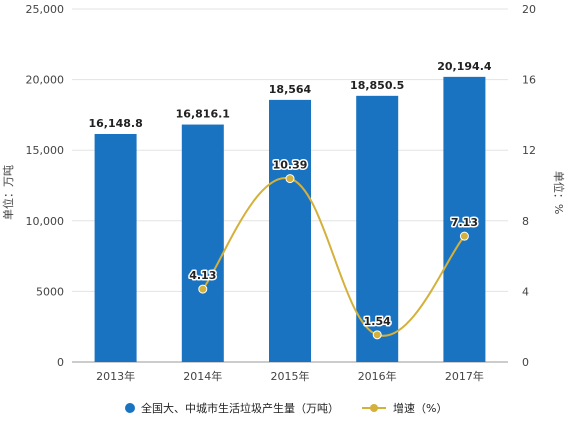 The image size is (568, 426). Describe the element at coordinates (464, 222) in the screenshot. I see `growth-value-label: 7.13` at that location.